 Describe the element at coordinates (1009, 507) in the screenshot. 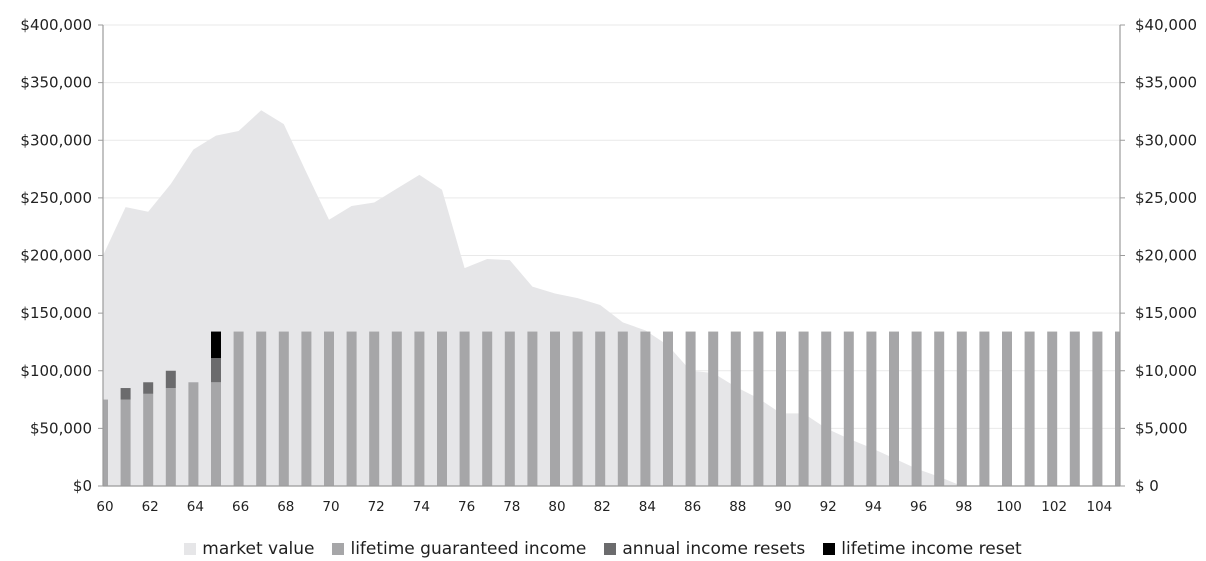

I see `x-tick-label: 100` at that location.